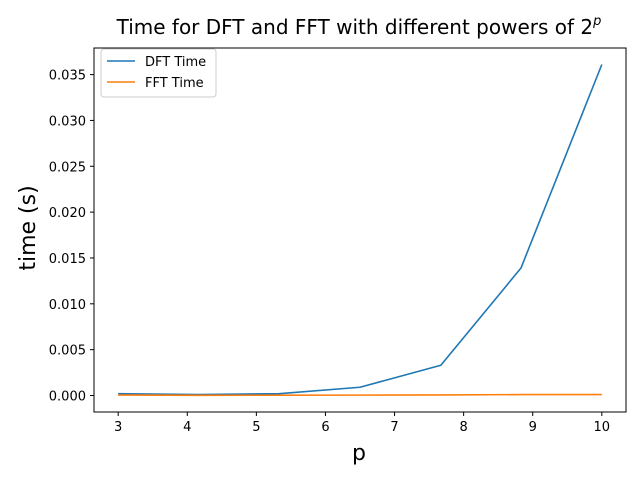 The height and width of the screenshot is (480, 640). Describe the element at coordinates (463, 427) in the screenshot. I see `x-tick-label: 8` at that location.